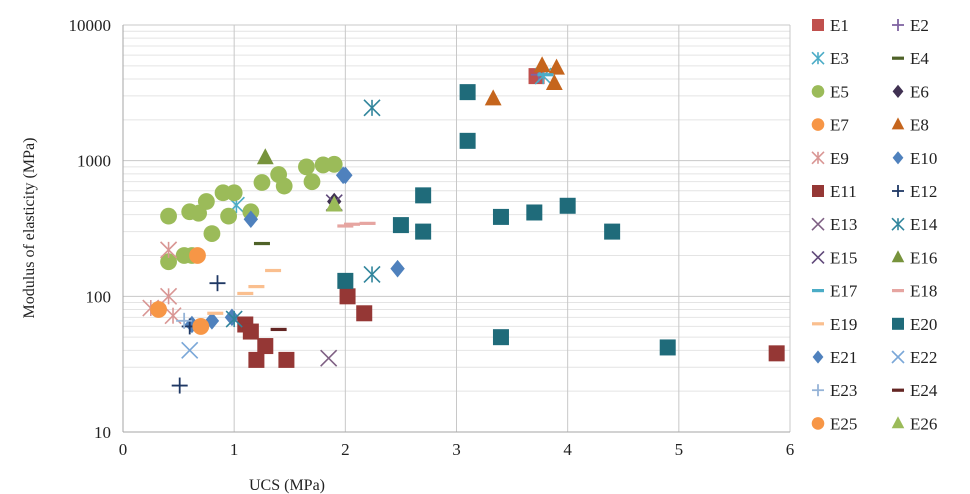 This screenshot has width=970, height=494. What do you see at coordinates (456, 449) in the screenshot?
I see `x-tick-label: 3` at bounding box center [456, 449].